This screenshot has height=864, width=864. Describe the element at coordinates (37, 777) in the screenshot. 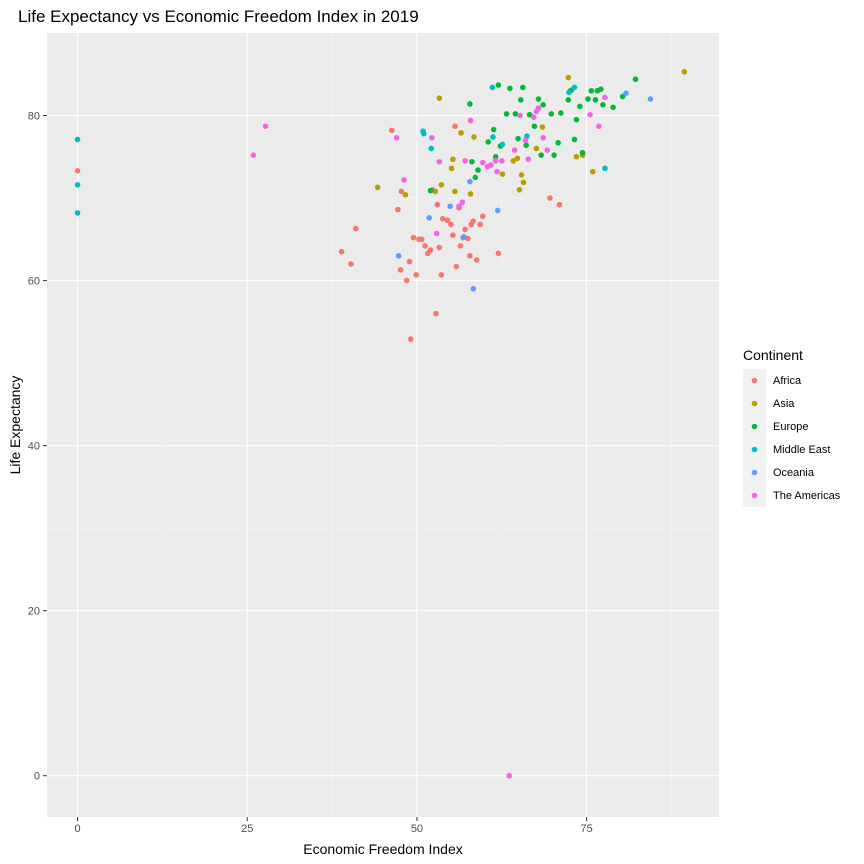

I see `y-tick-label: 0` at that location.